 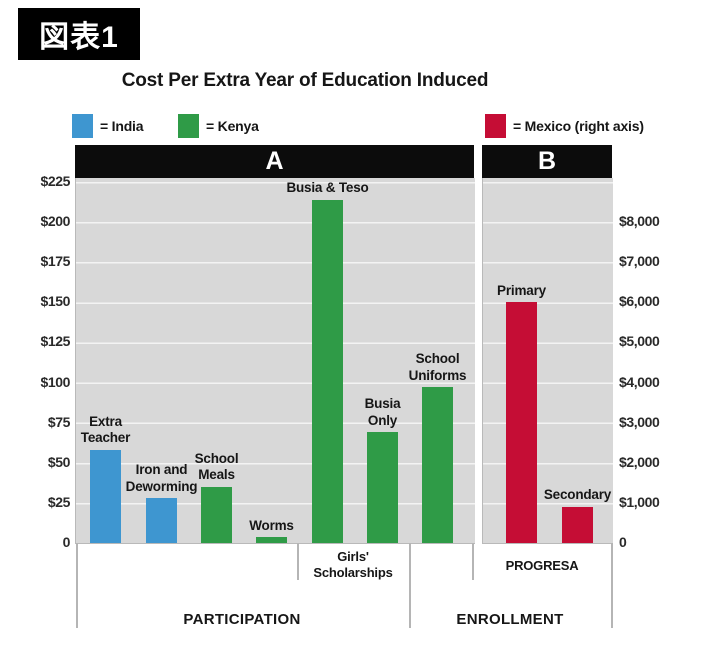 I want to click on bar-label-extra-teacher: Extra Teacher, so click(x=105, y=430).